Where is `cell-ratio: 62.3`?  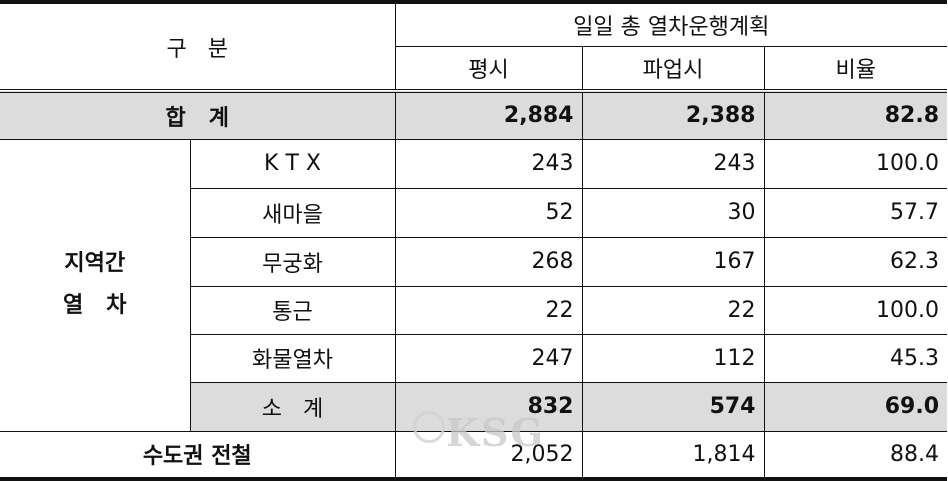
cell-ratio: 62.3 is located at coordinates (855, 261).